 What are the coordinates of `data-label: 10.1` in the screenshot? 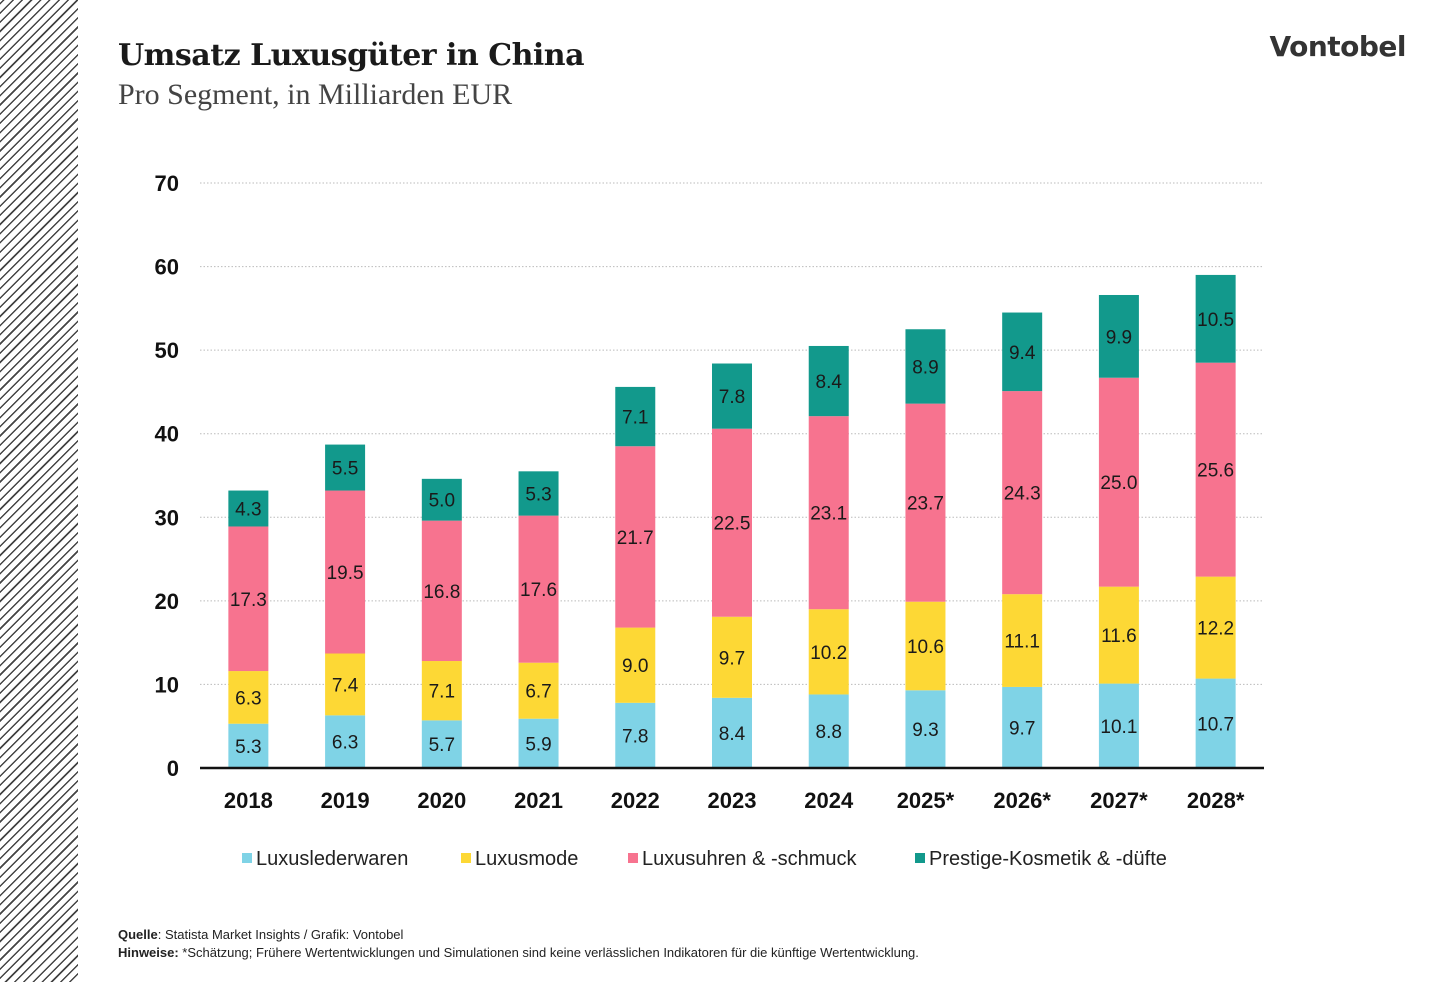 It's located at (1118, 727).